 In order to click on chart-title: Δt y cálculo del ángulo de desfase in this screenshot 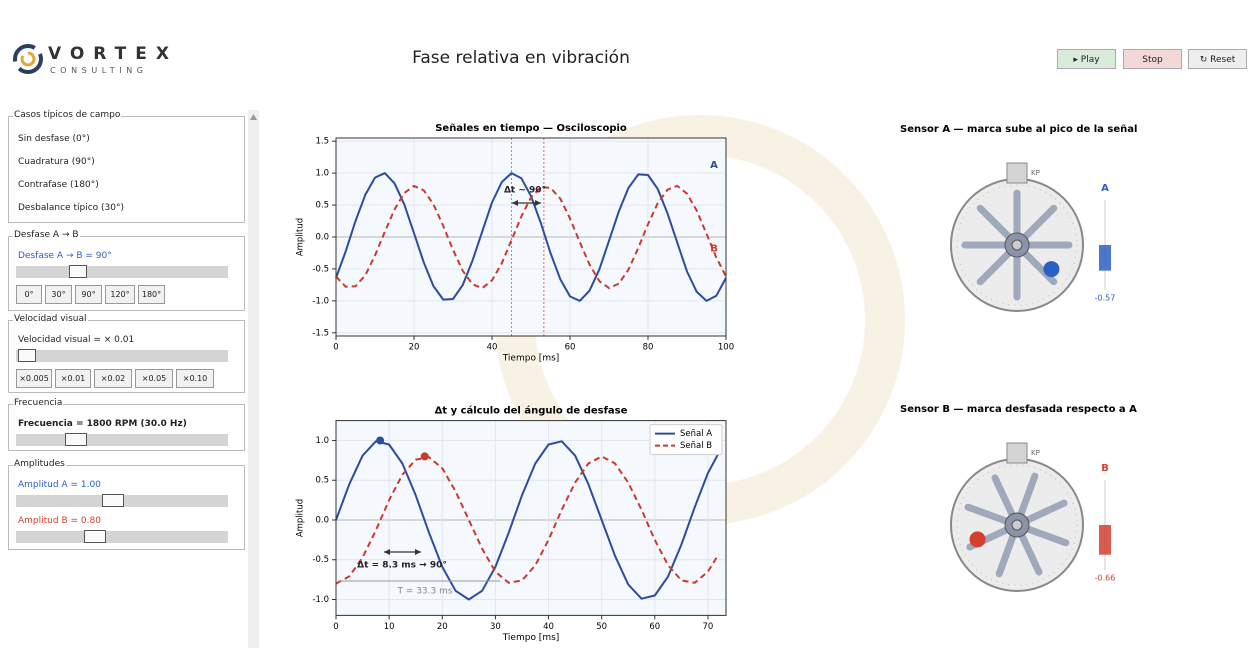, I will do `click(531, 411)`.